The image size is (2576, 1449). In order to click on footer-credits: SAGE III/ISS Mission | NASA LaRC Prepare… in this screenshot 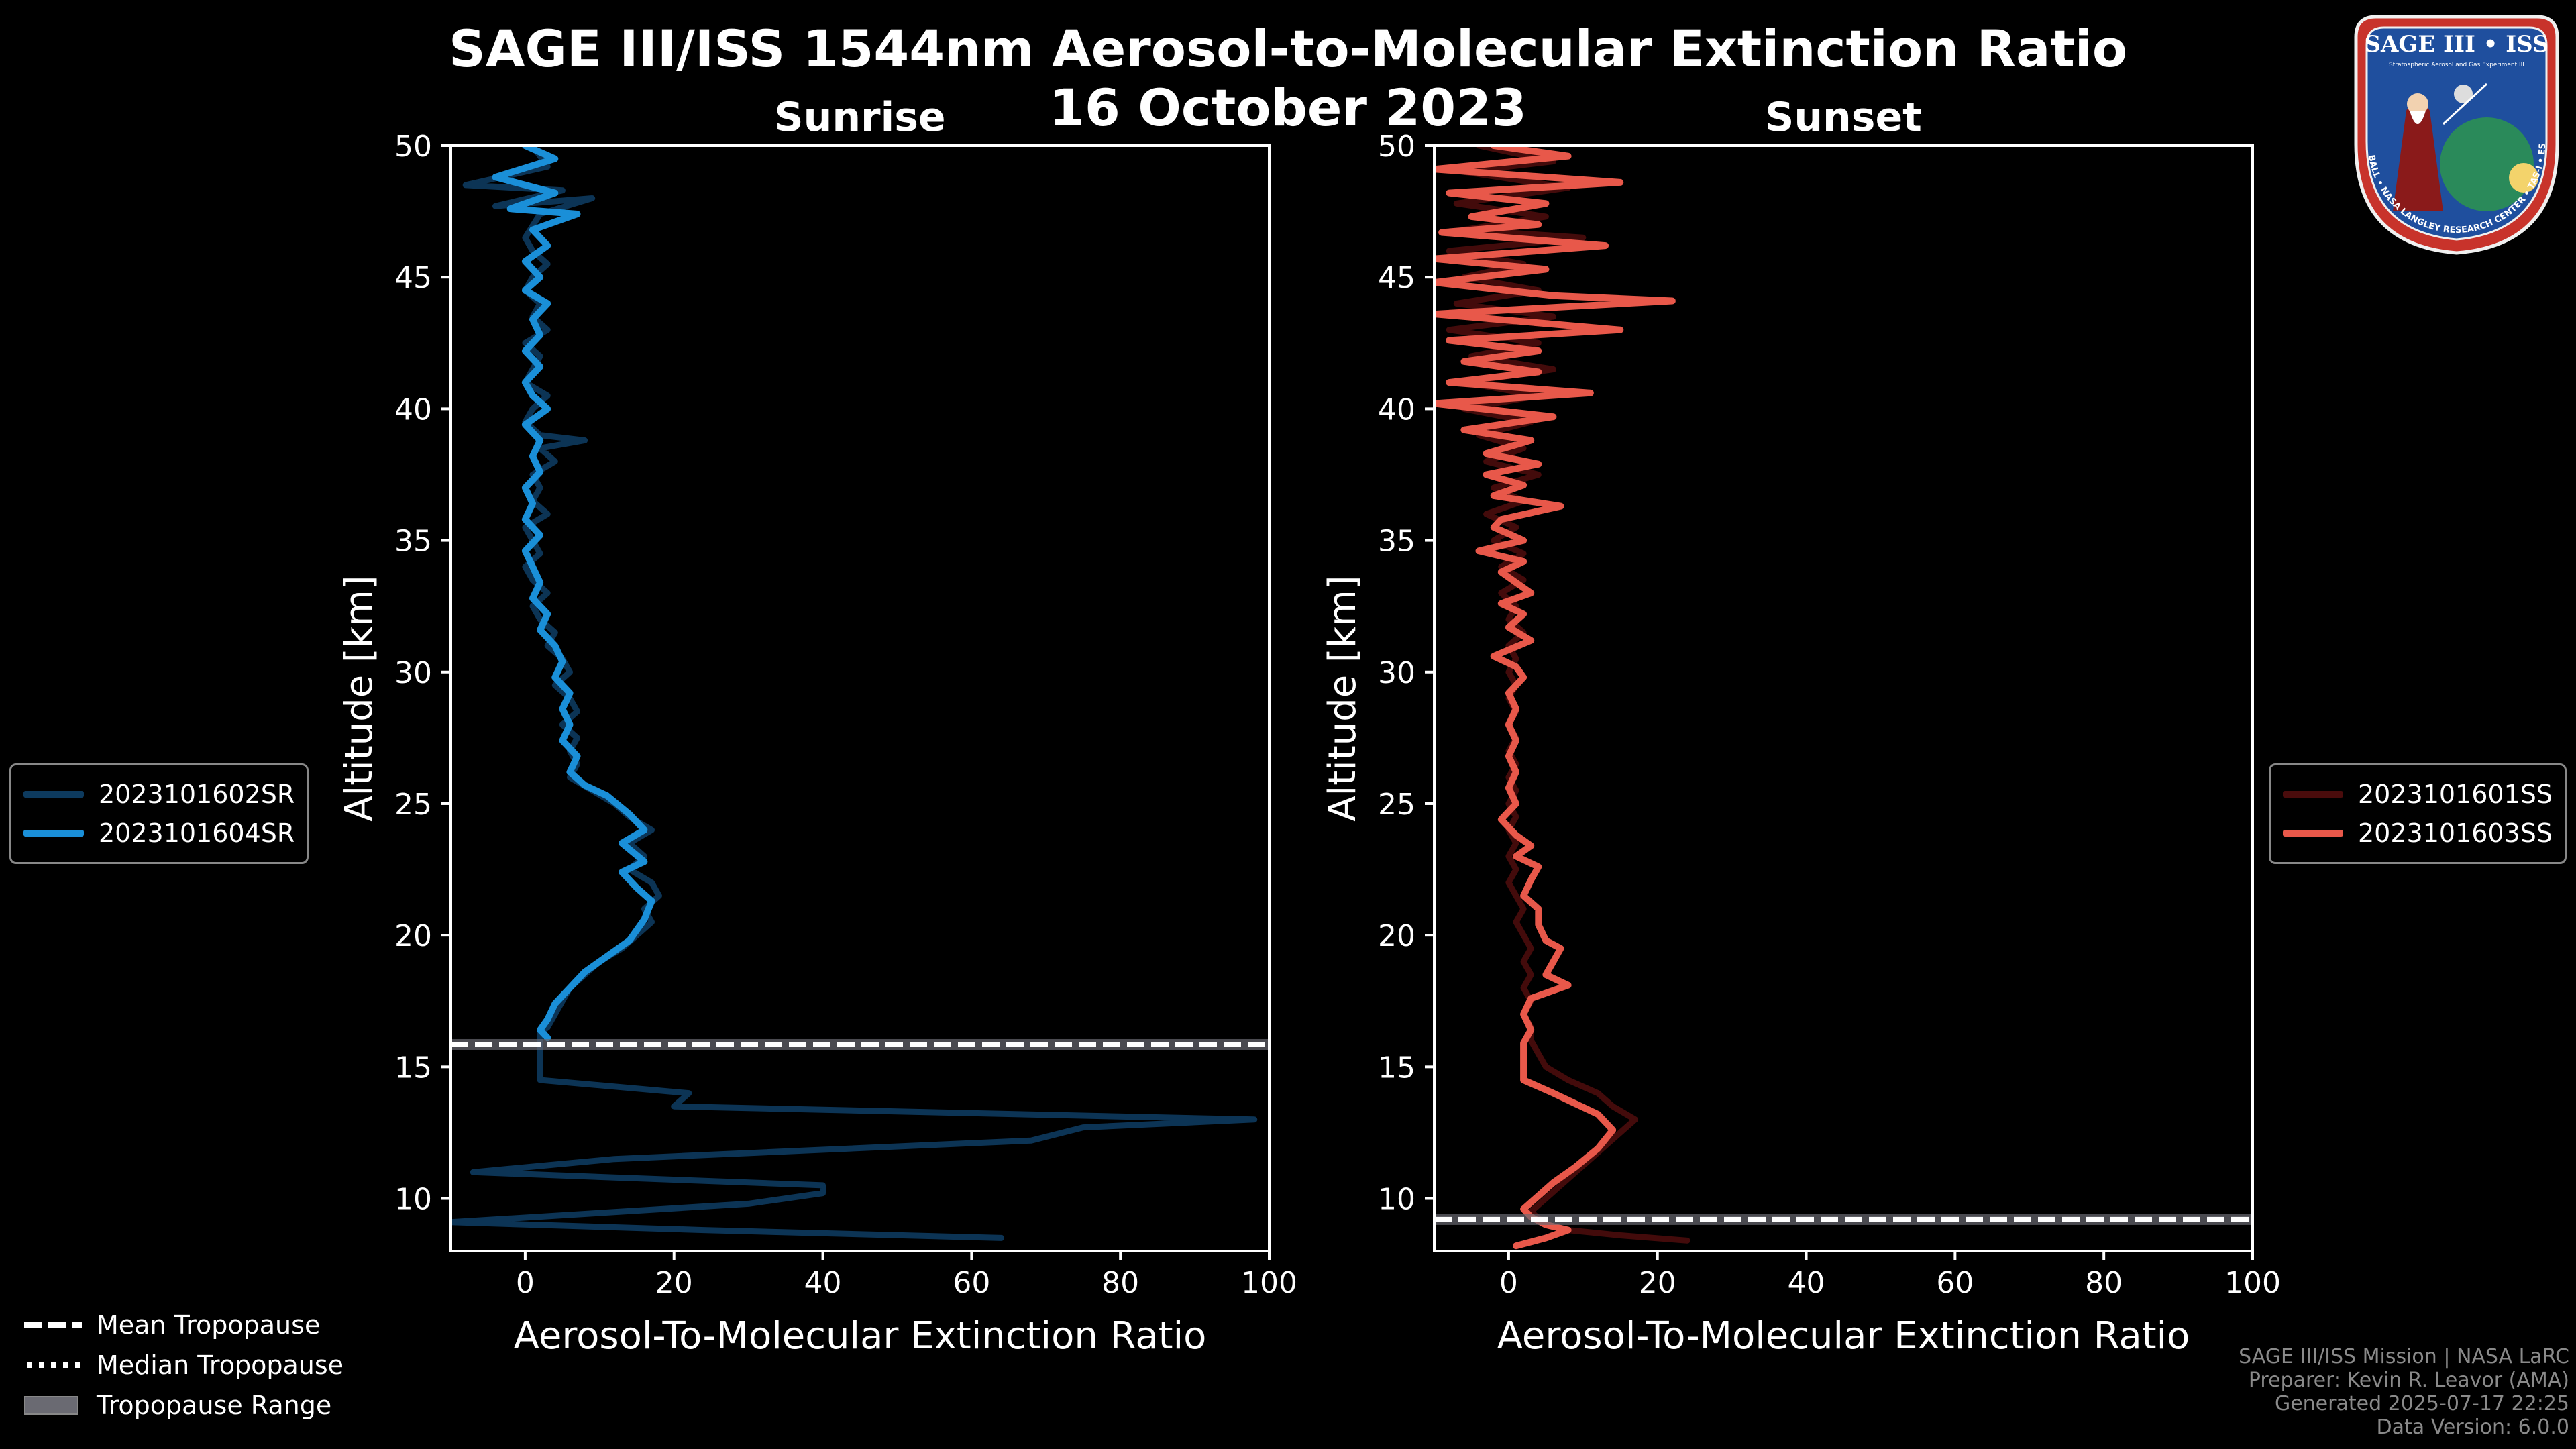, I will do `click(2404, 1392)`.